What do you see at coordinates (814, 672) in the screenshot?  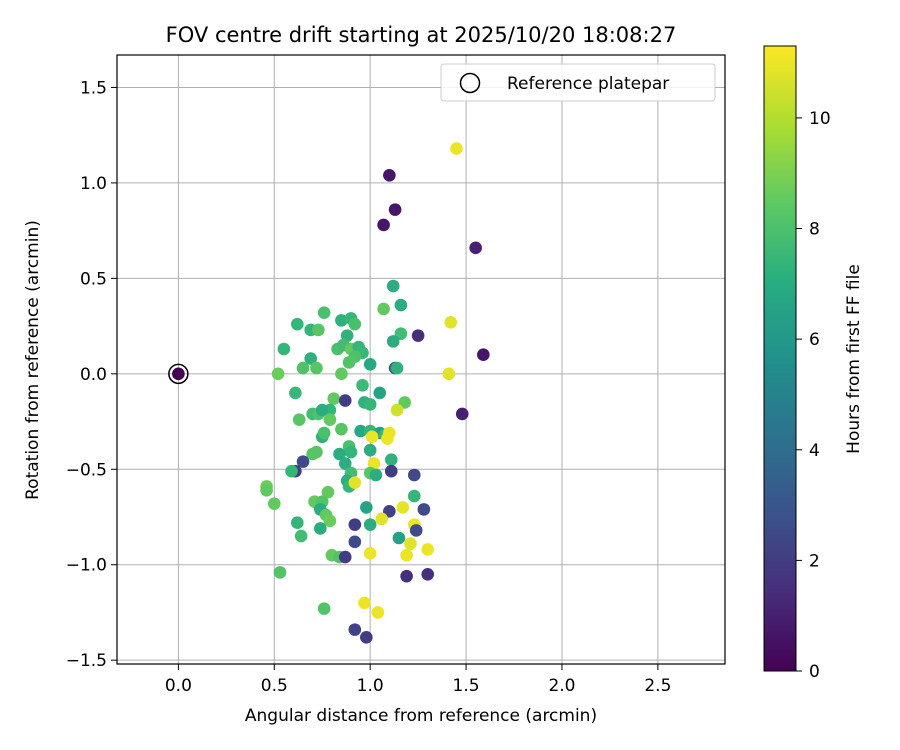 I see `colorbar-tick-label: 0` at bounding box center [814, 672].